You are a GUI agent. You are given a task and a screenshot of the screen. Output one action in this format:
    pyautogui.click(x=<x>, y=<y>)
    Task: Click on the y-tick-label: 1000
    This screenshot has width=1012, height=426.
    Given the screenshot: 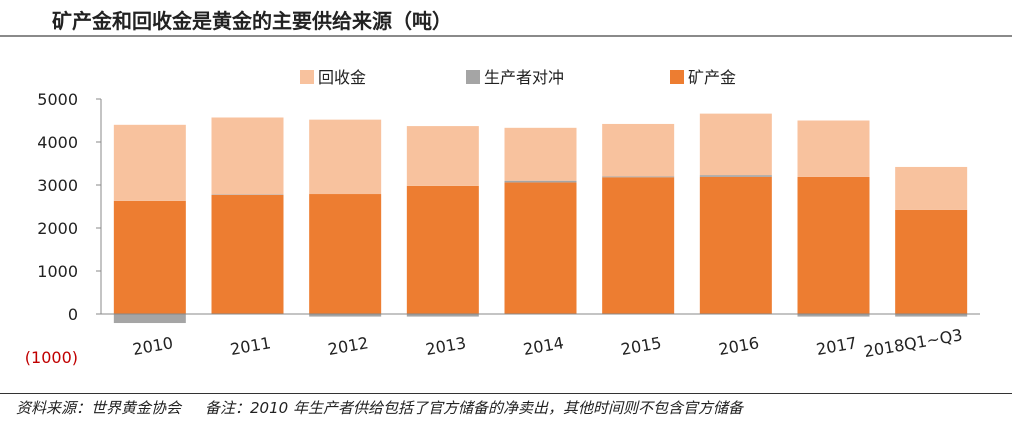 What is the action you would take?
    pyautogui.click(x=57, y=271)
    